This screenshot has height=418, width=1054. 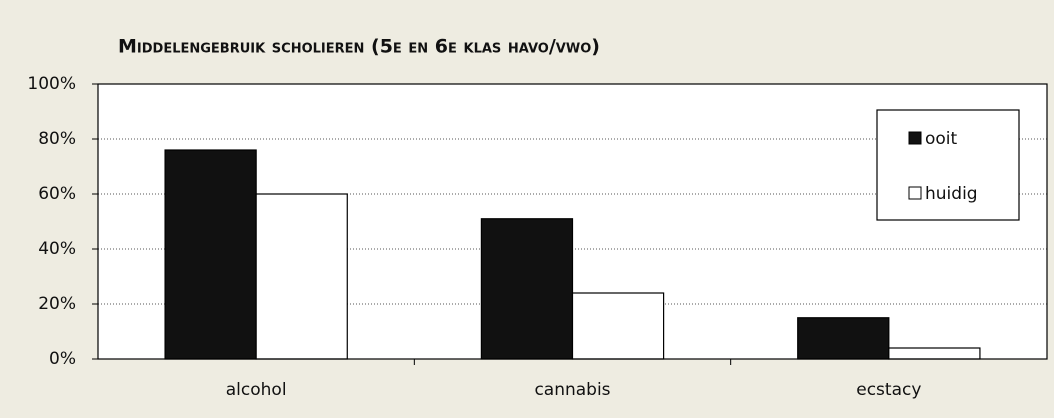 I want to click on y-tick-label: 20%, so click(x=57, y=304).